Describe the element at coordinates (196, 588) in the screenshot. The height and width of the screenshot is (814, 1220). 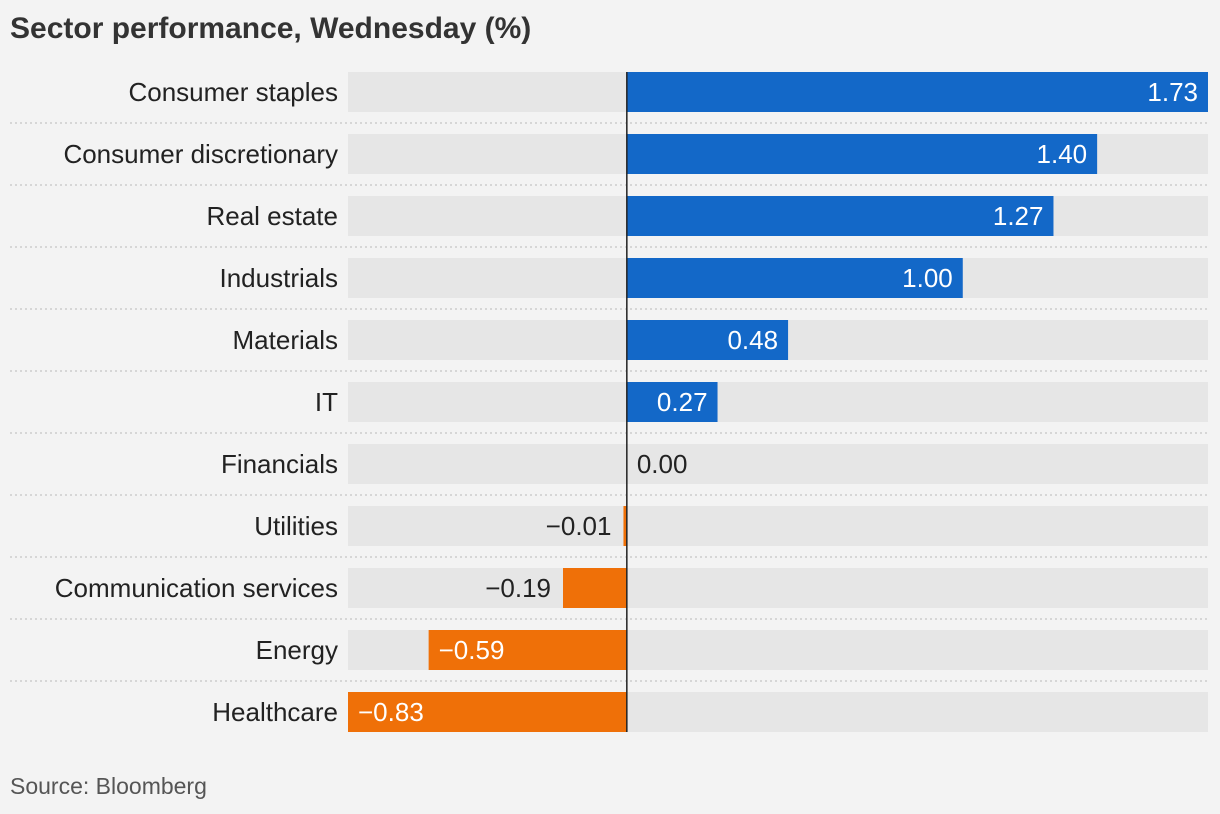
I see `category-label: Communication services` at that location.